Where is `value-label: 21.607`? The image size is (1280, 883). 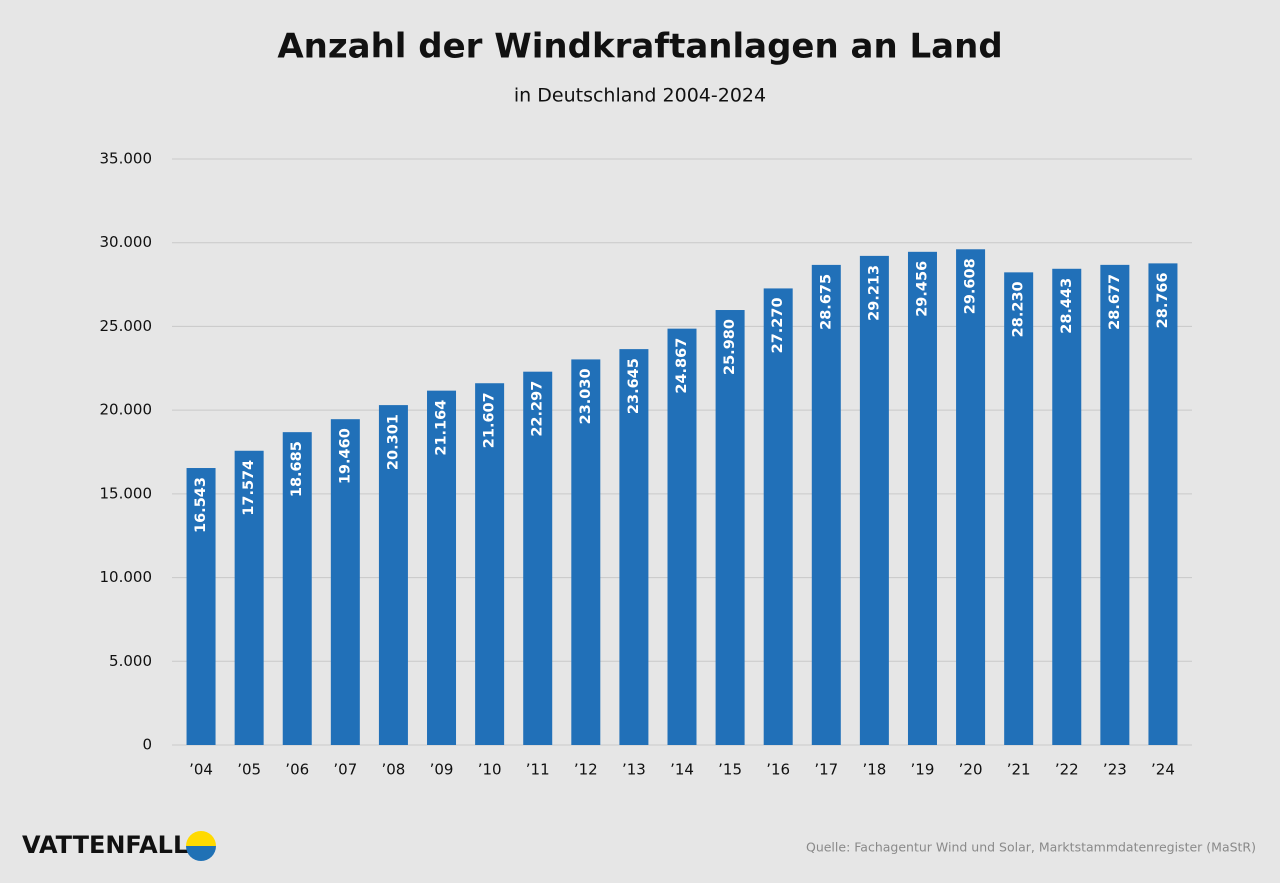
value-label: 21.607 is located at coordinates (490, 420).